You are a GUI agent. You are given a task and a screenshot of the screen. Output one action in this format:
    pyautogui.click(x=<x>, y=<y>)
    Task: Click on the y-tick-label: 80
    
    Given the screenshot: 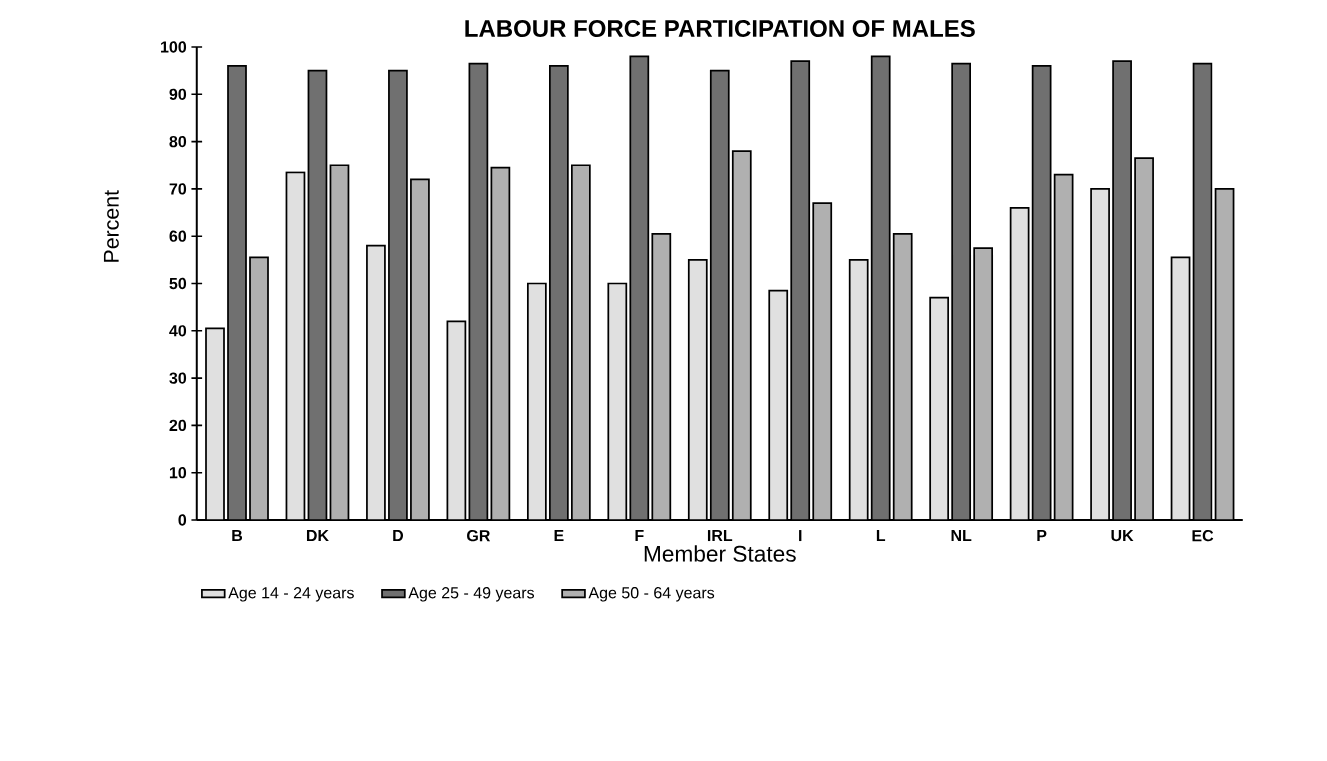 What is the action you would take?
    pyautogui.click(x=178, y=141)
    